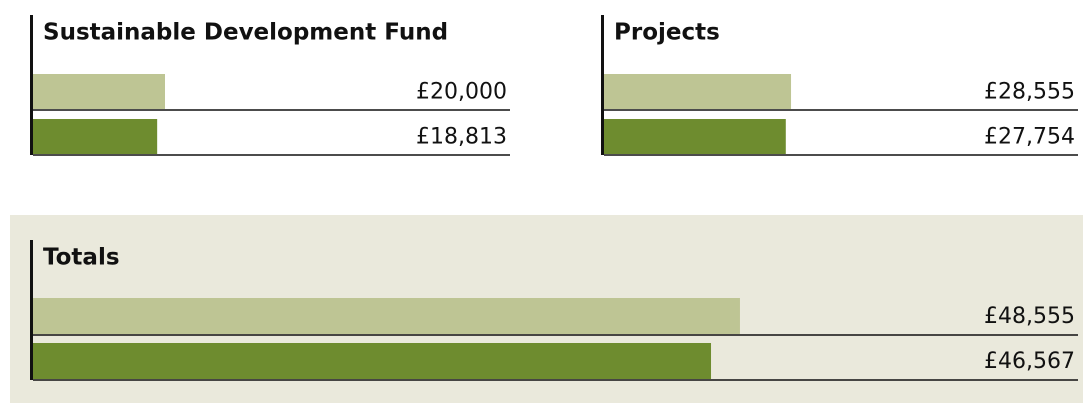  I want to click on value-label: £48,555, so click(1029, 316).